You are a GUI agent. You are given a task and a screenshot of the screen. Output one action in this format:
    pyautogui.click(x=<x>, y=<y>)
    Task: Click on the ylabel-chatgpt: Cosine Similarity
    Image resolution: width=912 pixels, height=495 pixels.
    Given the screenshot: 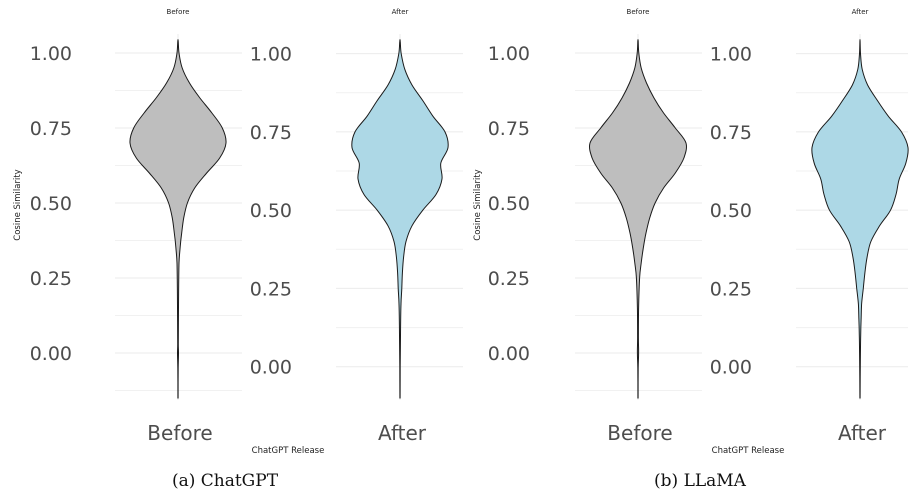 What is the action you would take?
    pyautogui.click(x=18, y=204)
    